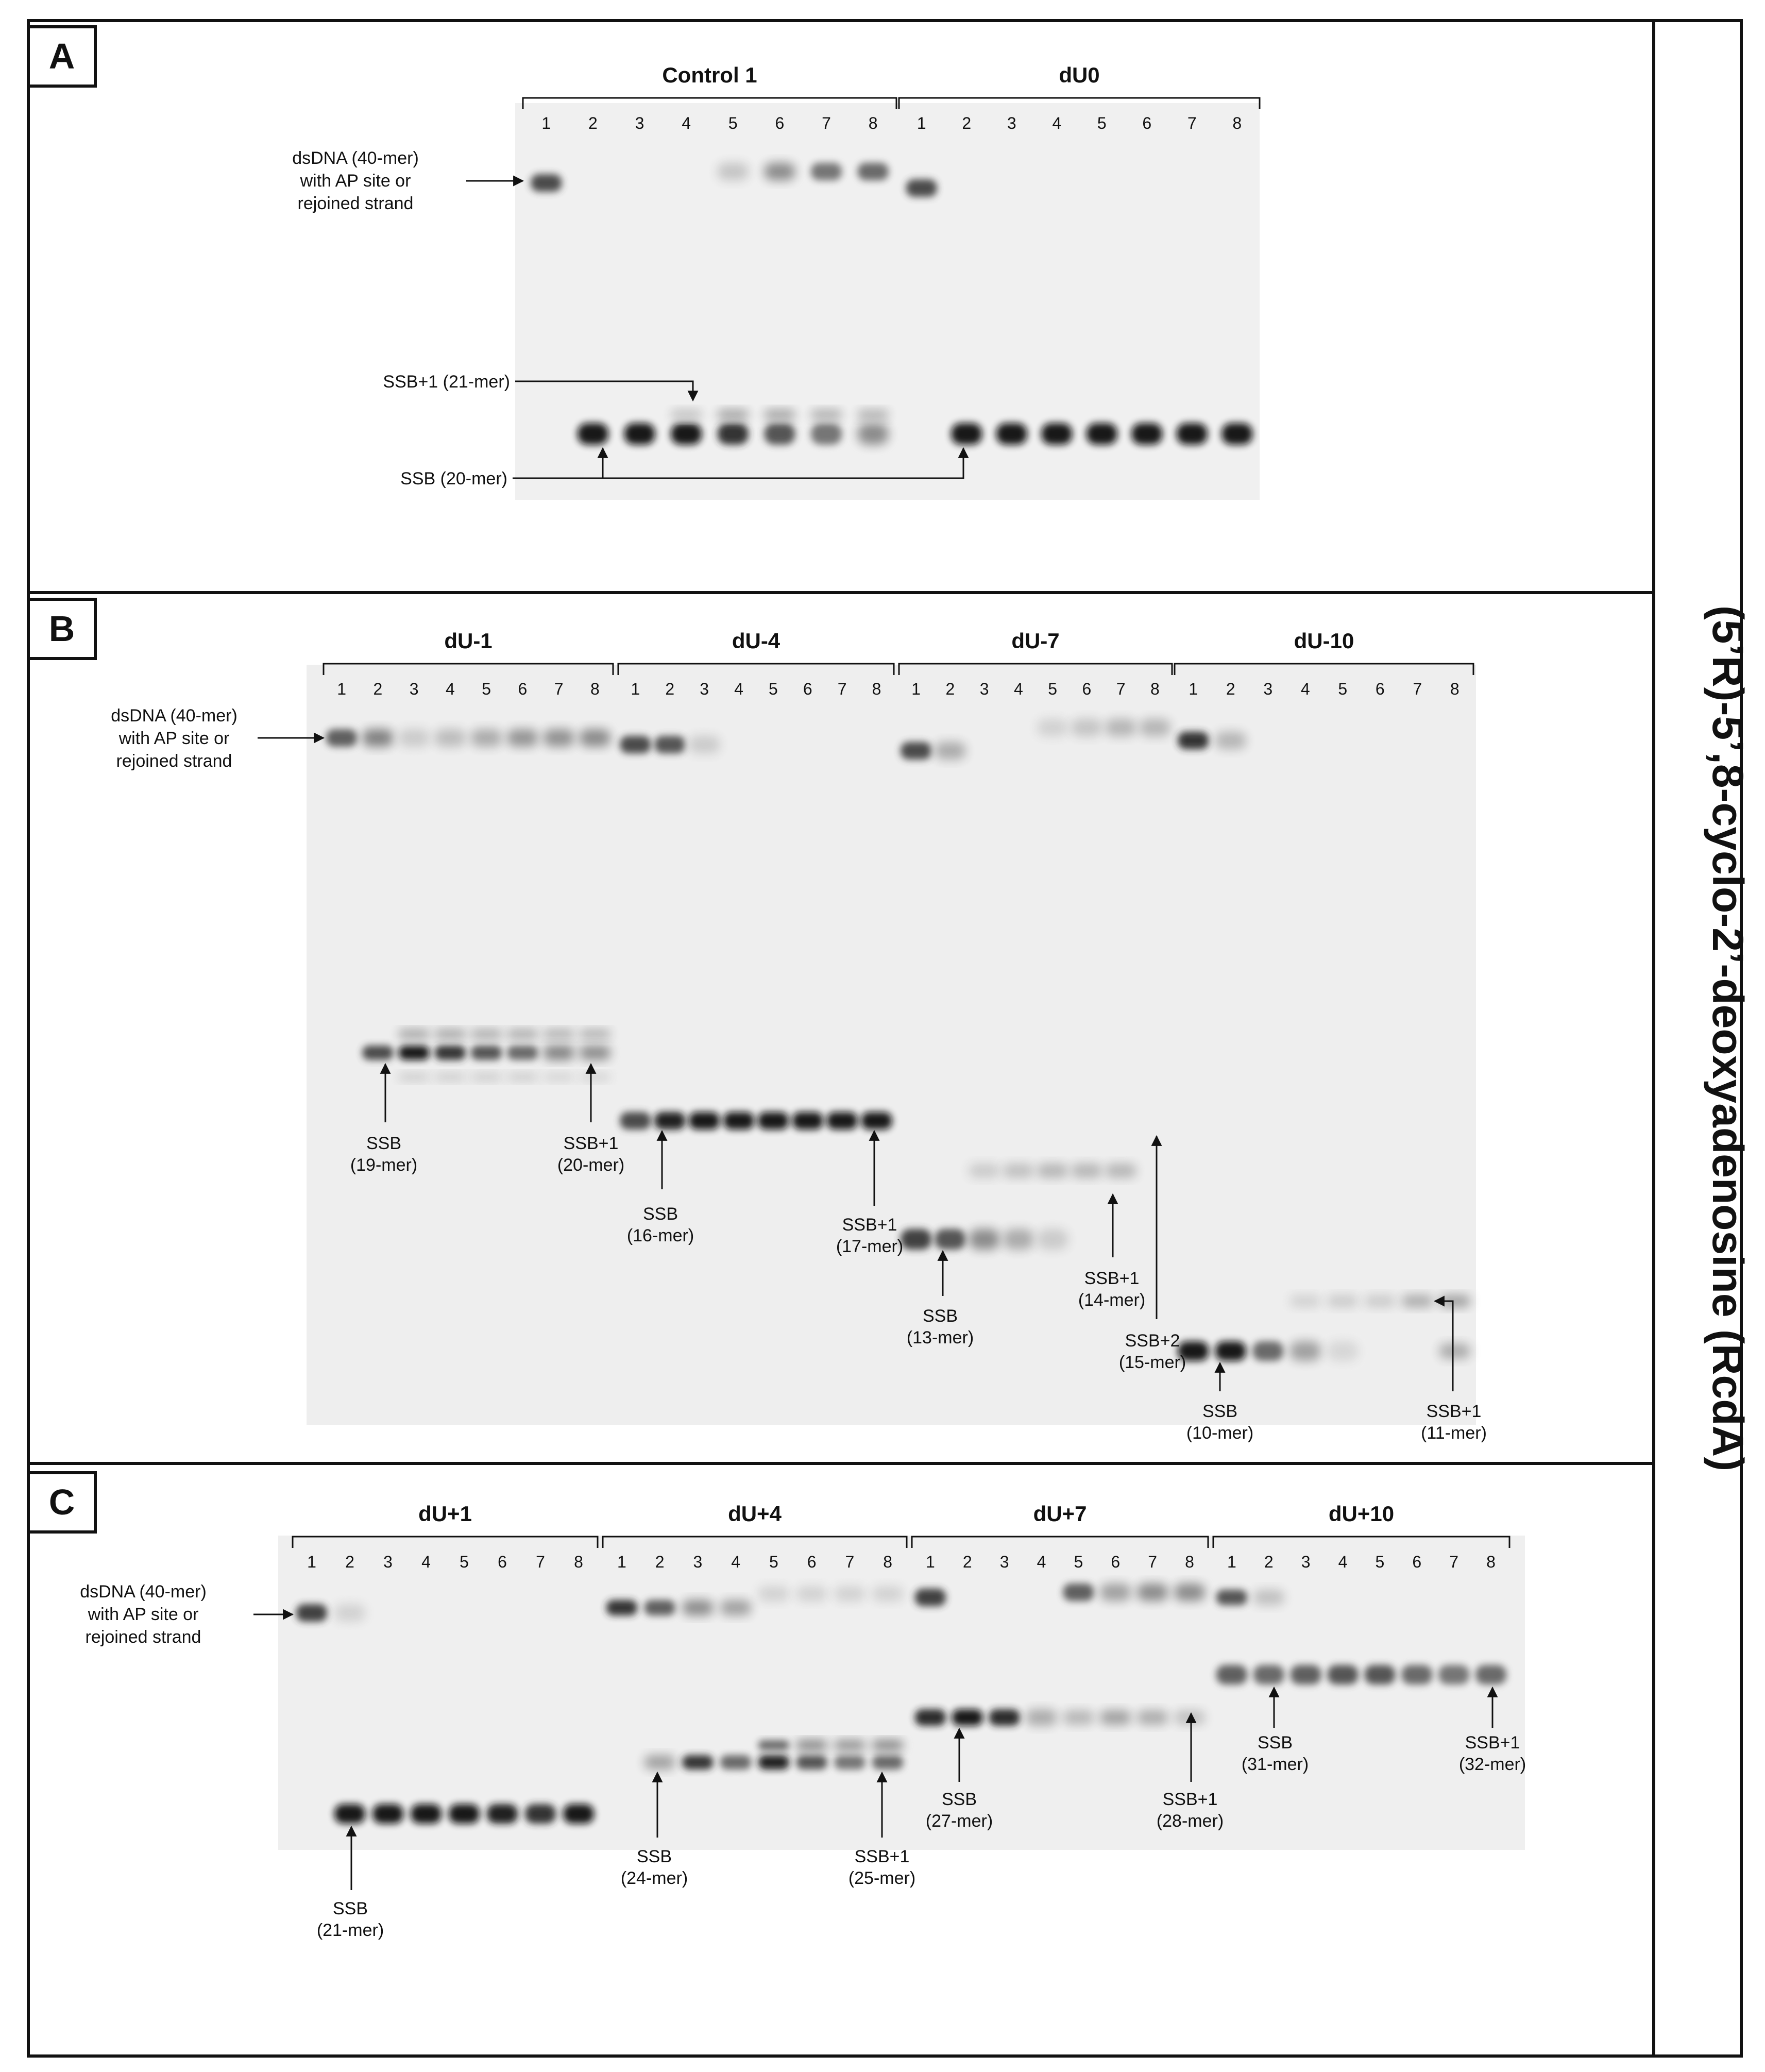 This screenshot has height=2072, width=1765. I want to click on lane-number: 2, so click(377, 689).